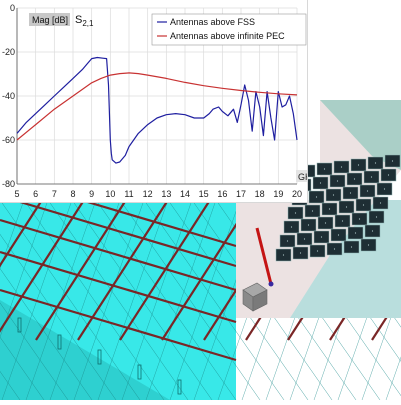 The image size is (401, 405). What do you see at coordinates (128, 194) in the screenshot?
I see `x-tick-label: 11` at bounding box center [128, 194].